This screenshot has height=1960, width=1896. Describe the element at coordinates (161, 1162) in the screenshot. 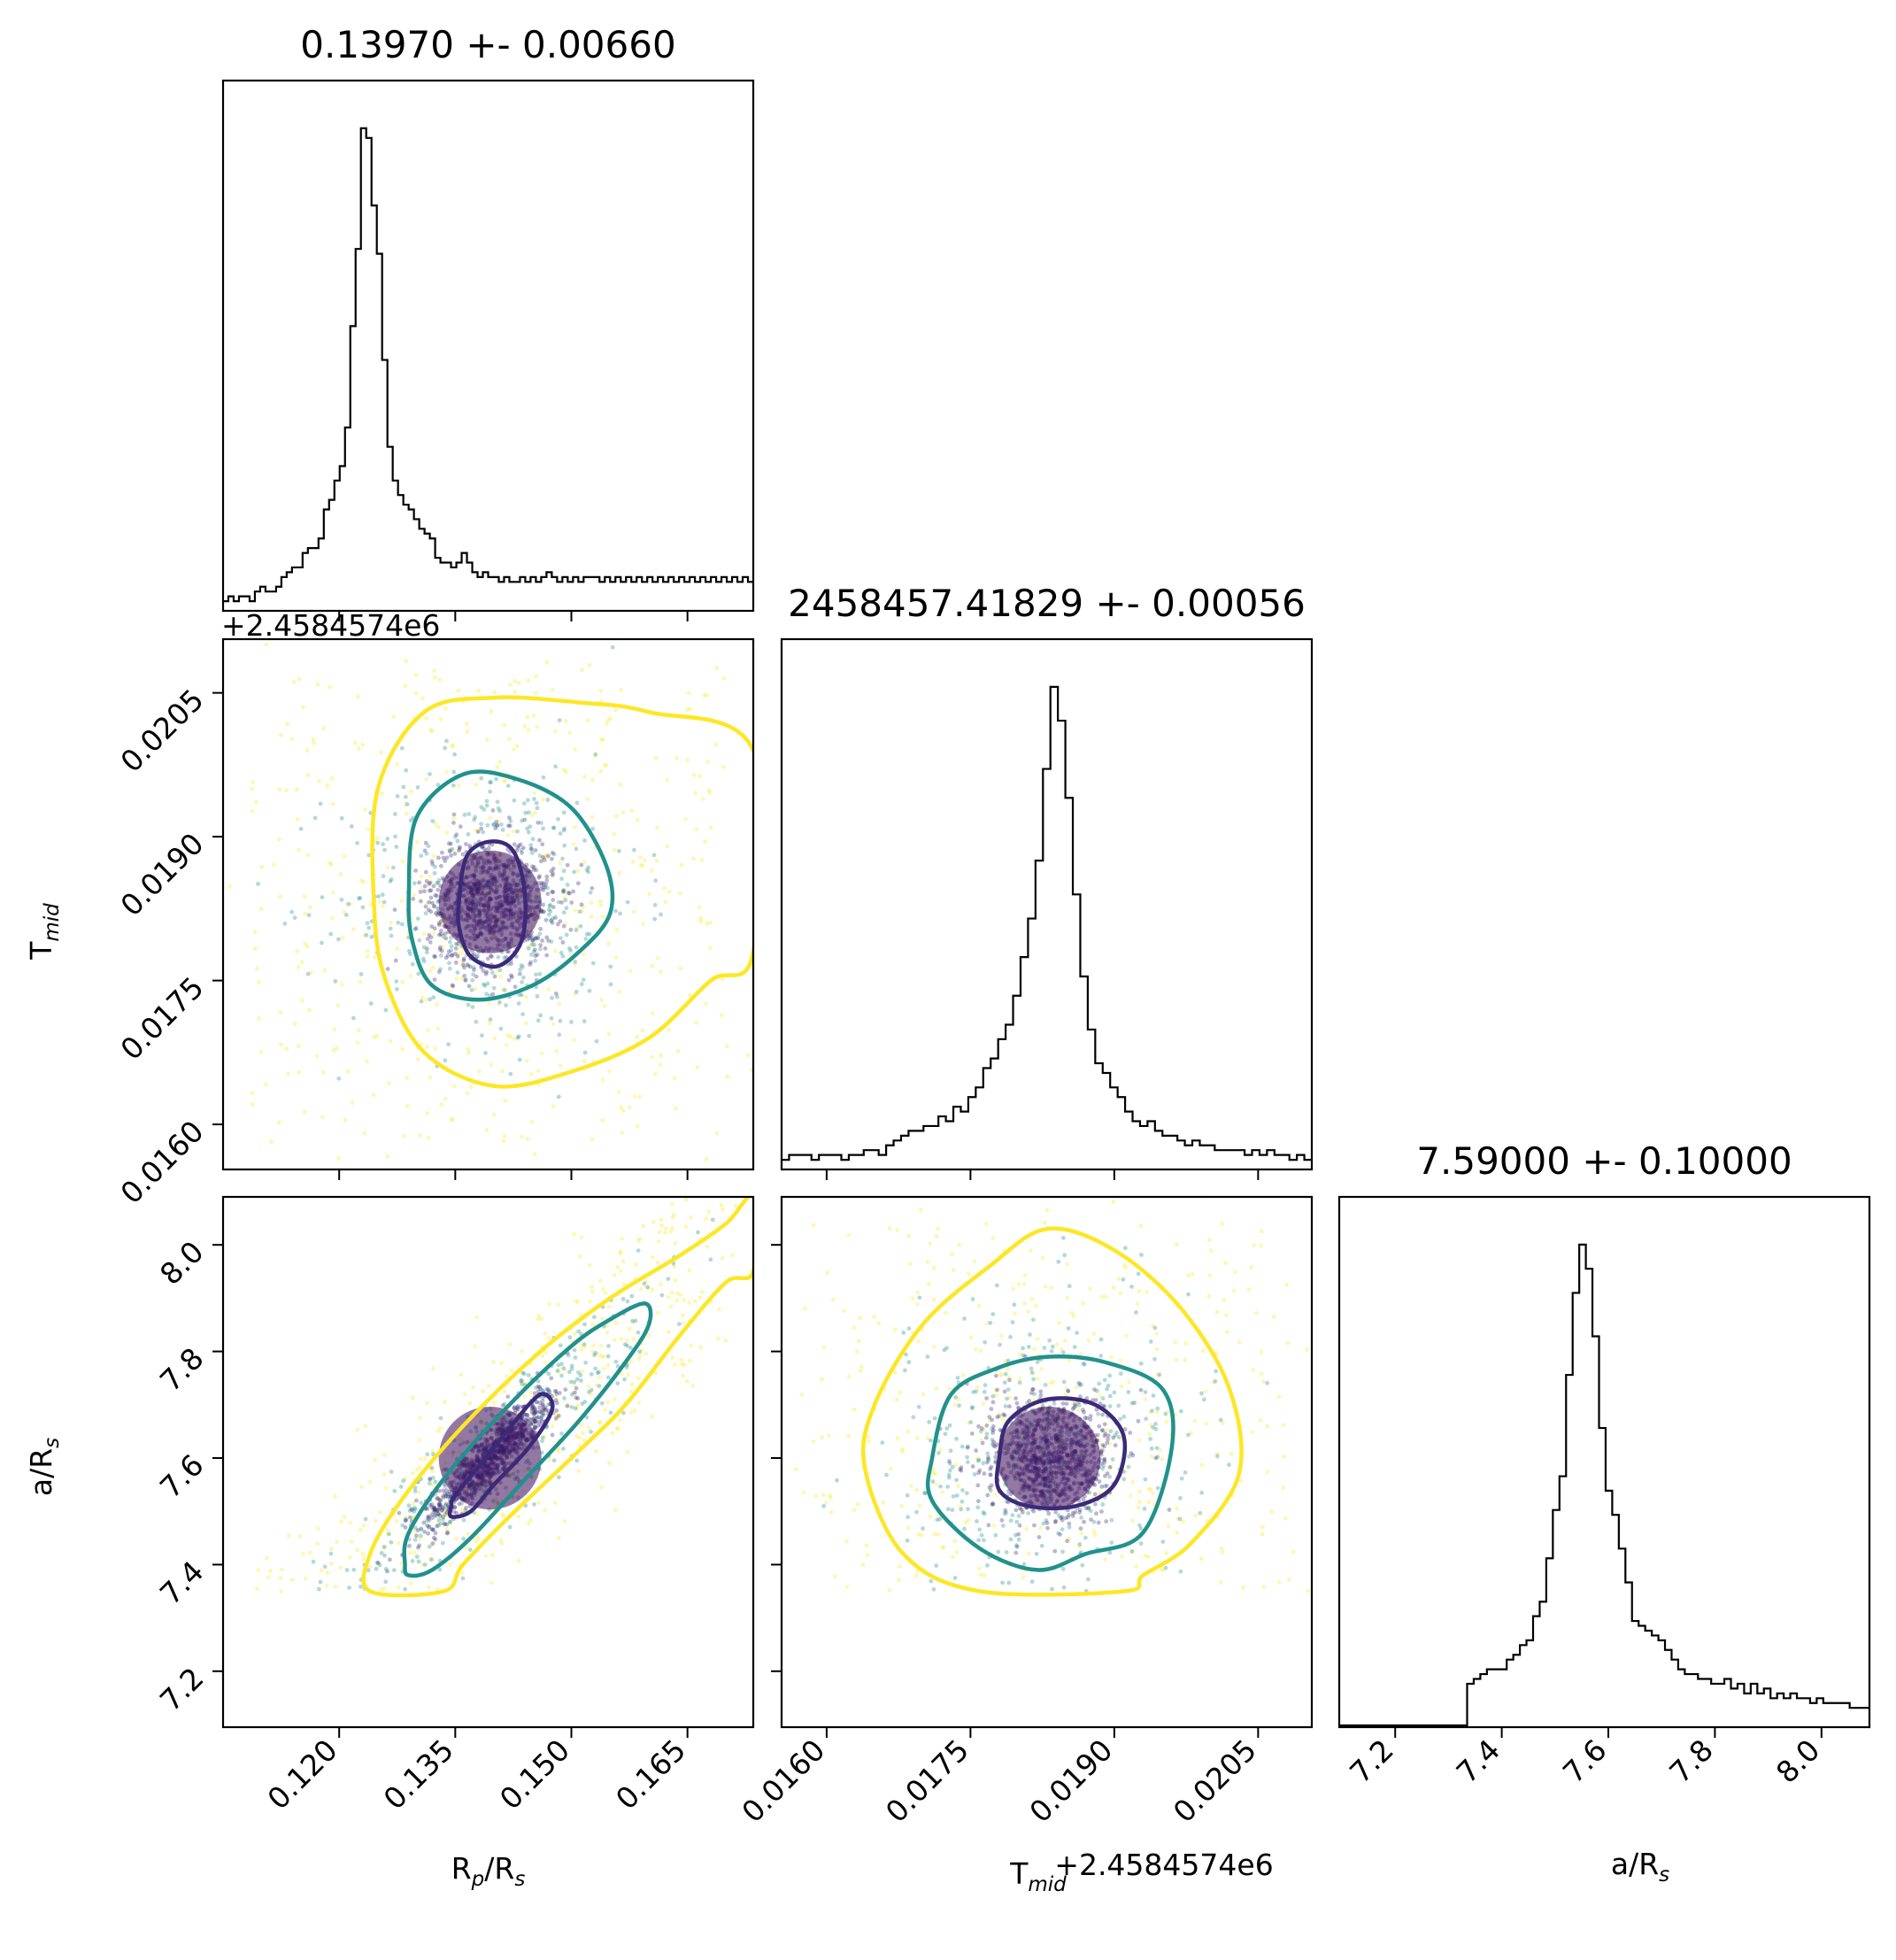

I see `y-tick-label: 0.0160` at that location.